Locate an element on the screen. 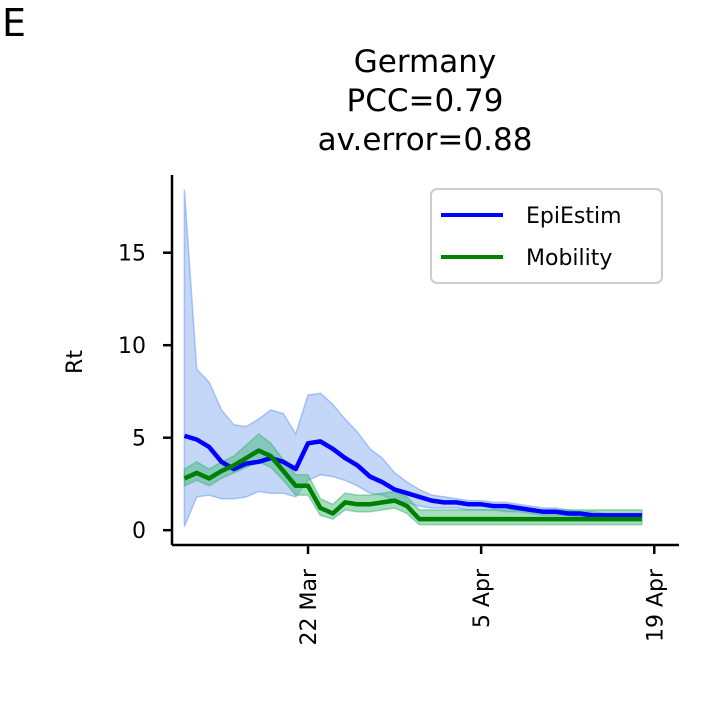 The width and height of the screenshot is (708, 708). y-tick-label: 0 is located at coordinates (139, 531).